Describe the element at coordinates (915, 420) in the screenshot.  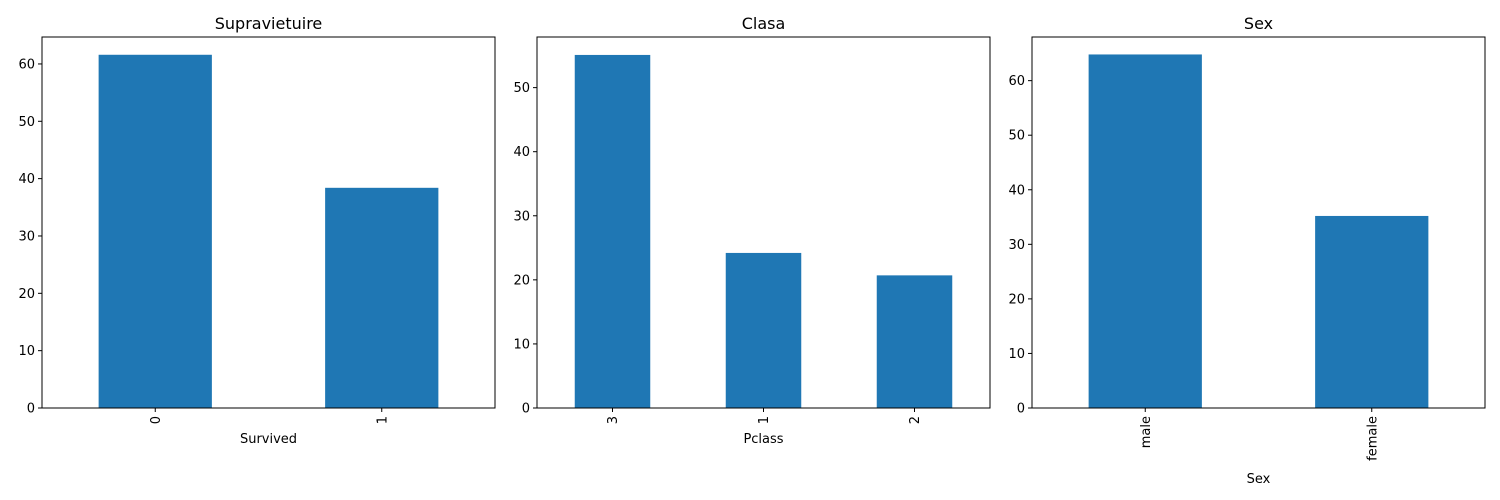
I see `x-tick-label: 2` at that location.